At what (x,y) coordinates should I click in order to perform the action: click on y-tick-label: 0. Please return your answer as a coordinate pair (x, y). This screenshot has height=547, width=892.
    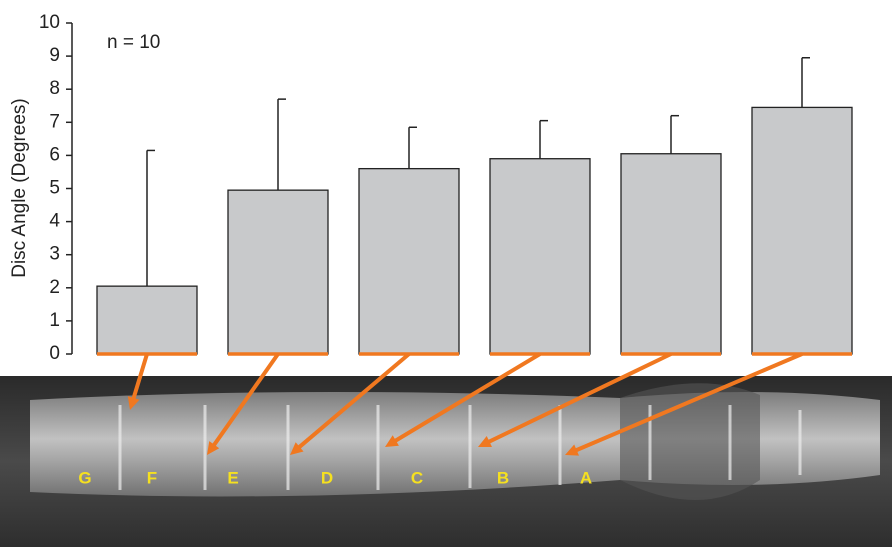
    Looking at the image, I should click on (54, 353).